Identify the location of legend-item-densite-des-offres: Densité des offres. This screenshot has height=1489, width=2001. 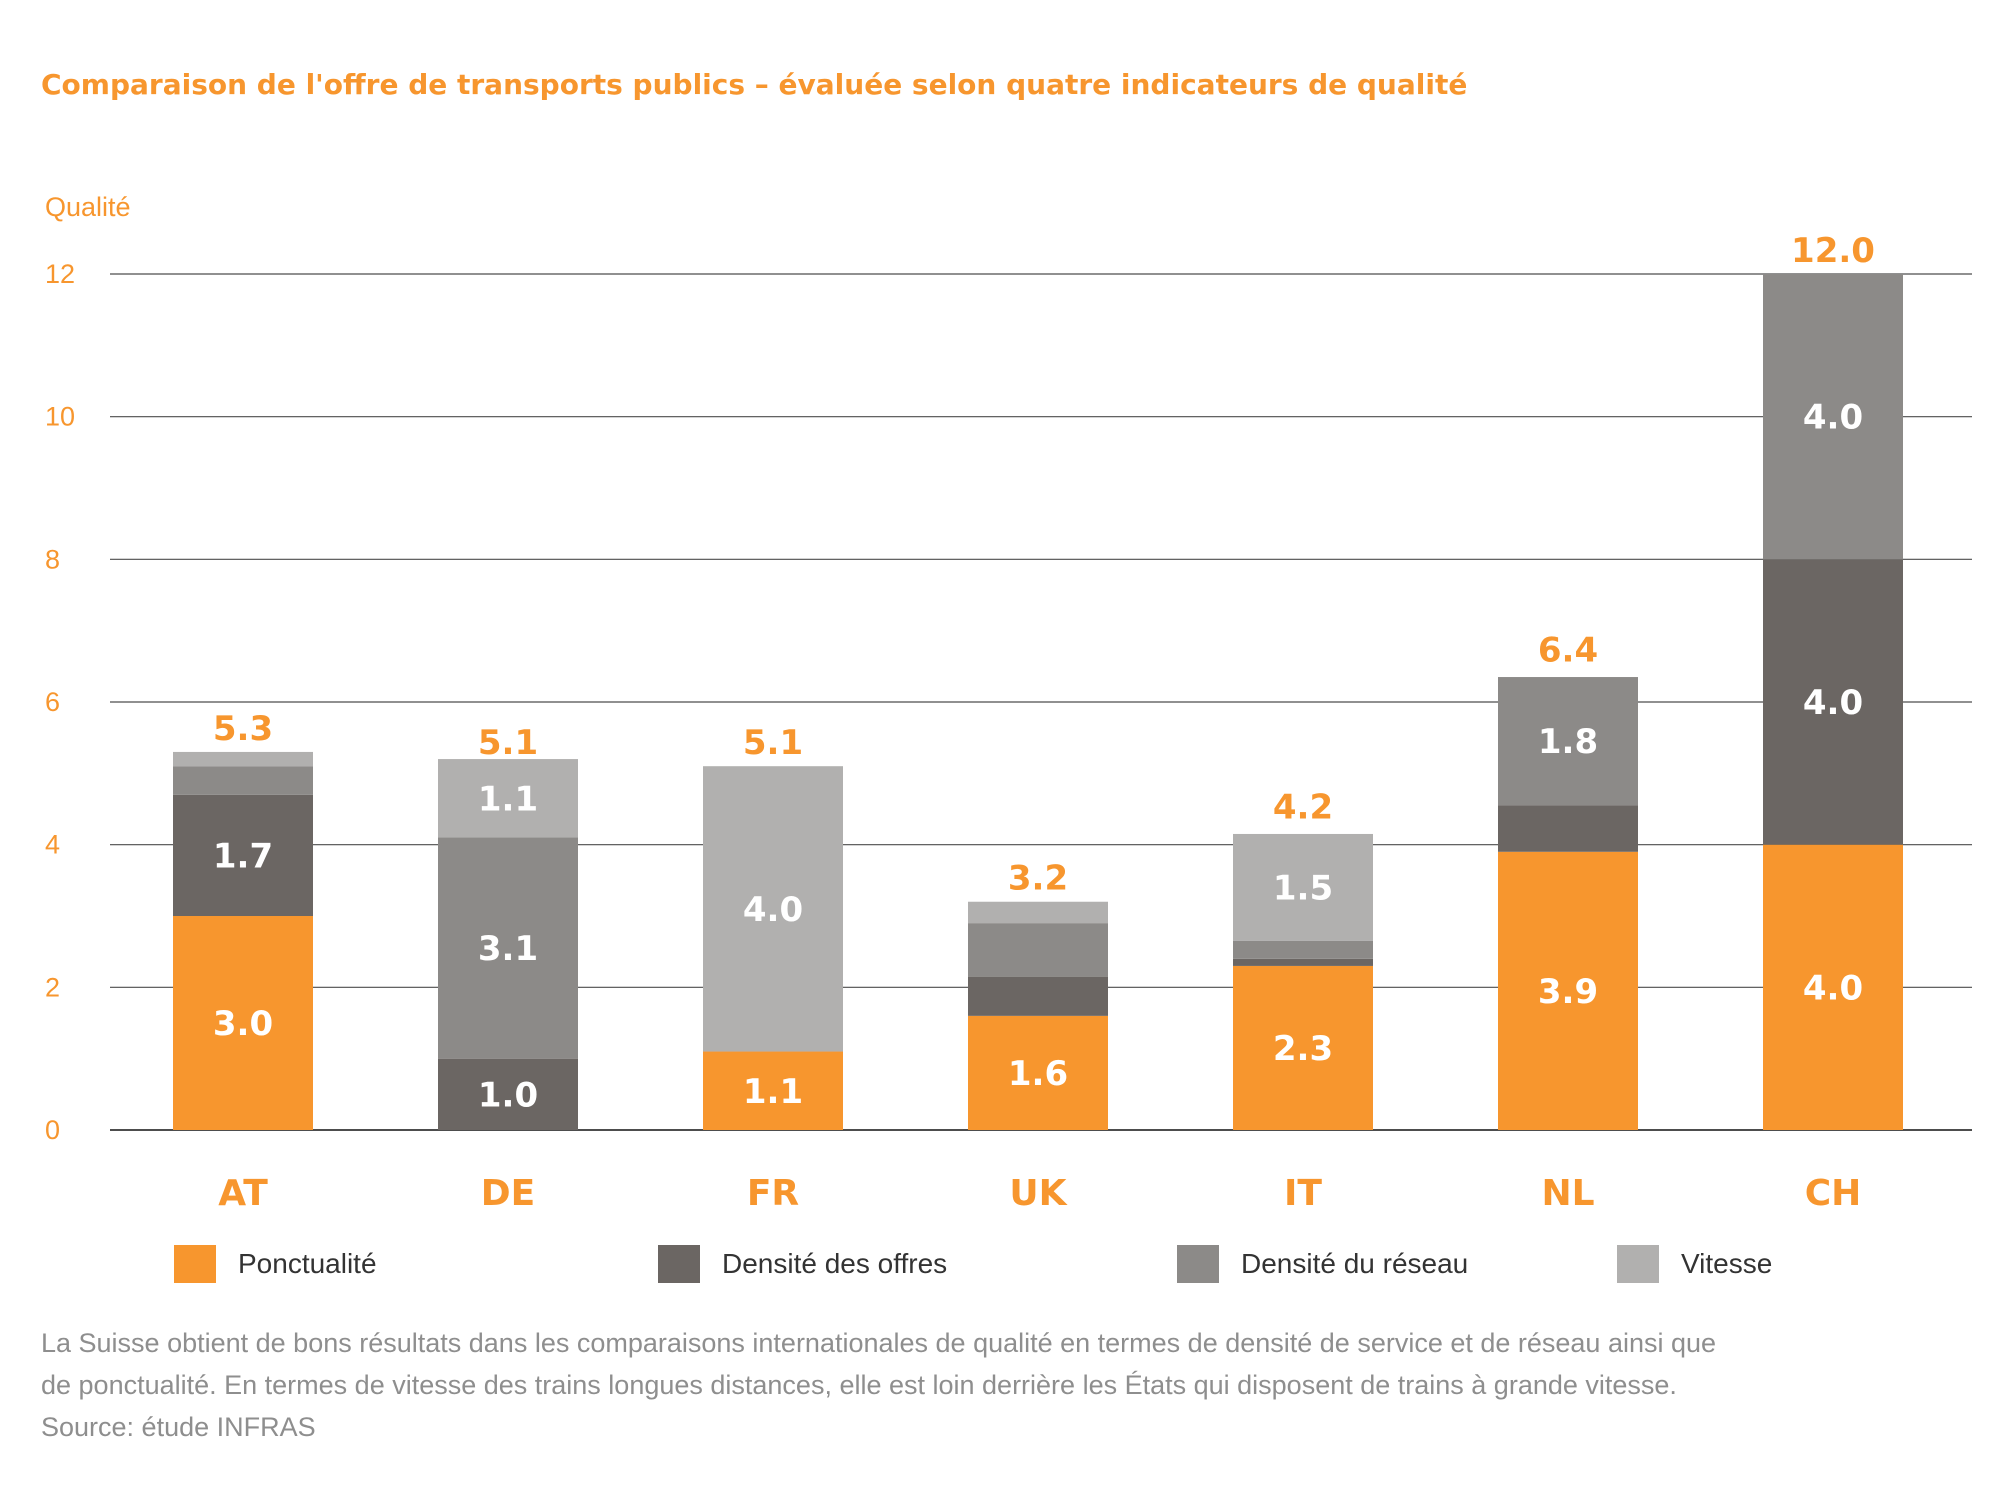
(802, 1264).